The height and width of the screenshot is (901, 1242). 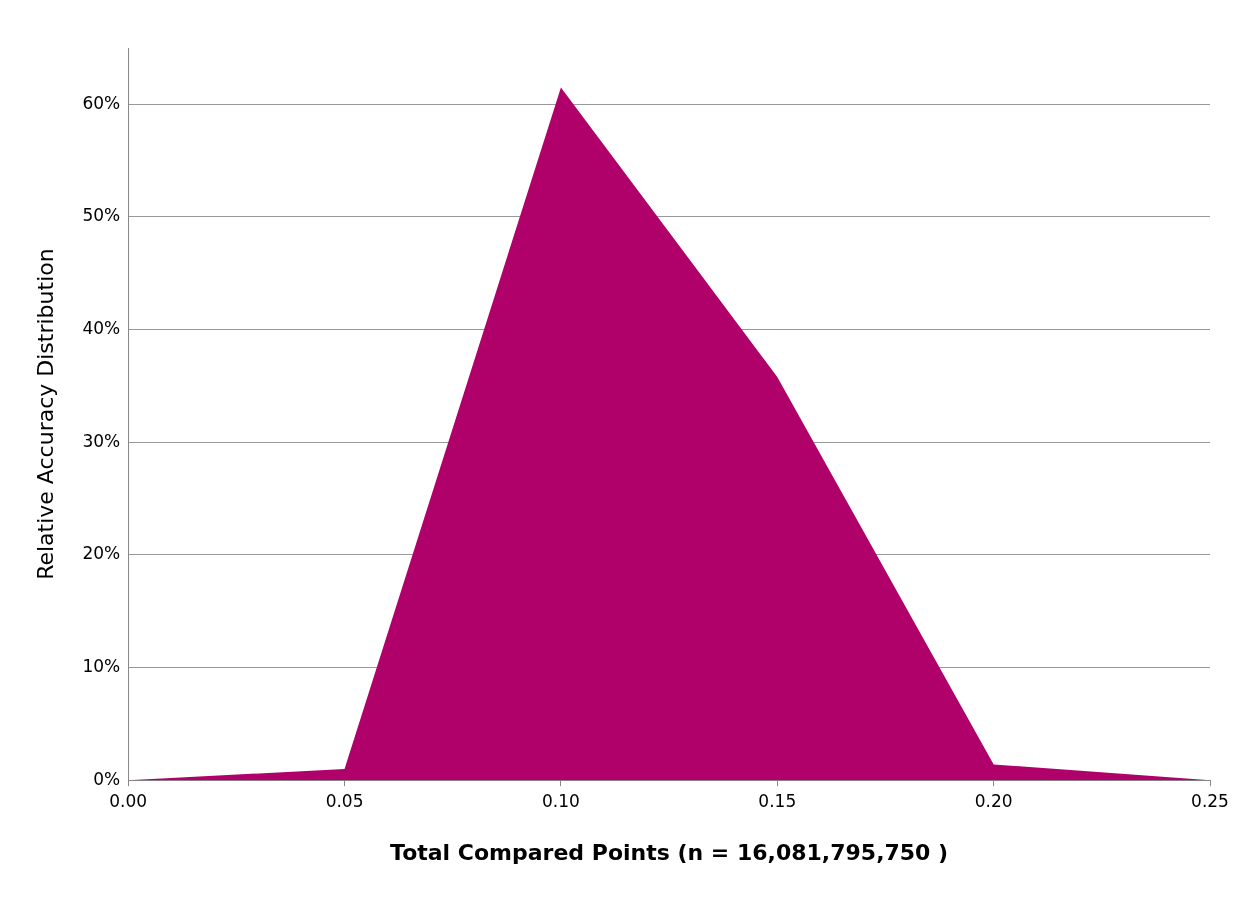 What do you see at coordinates (777, 800) in the screenshot?
I see `x-tick-label: 0.15` at bounding box center [777, 800].